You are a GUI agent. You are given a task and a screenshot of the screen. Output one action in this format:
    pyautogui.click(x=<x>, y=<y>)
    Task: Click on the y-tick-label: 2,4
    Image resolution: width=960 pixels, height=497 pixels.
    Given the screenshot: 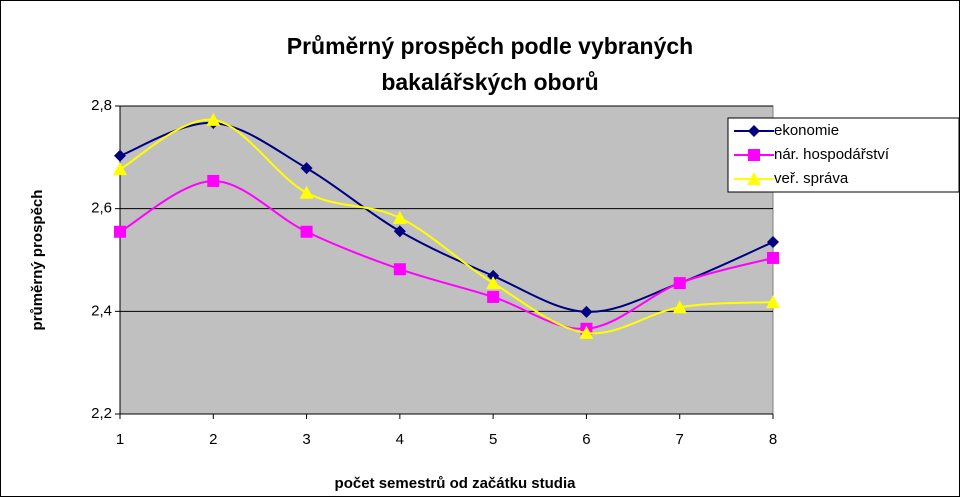 What is the action you would take?
    pyautogui.click(x=101, y=310)
    